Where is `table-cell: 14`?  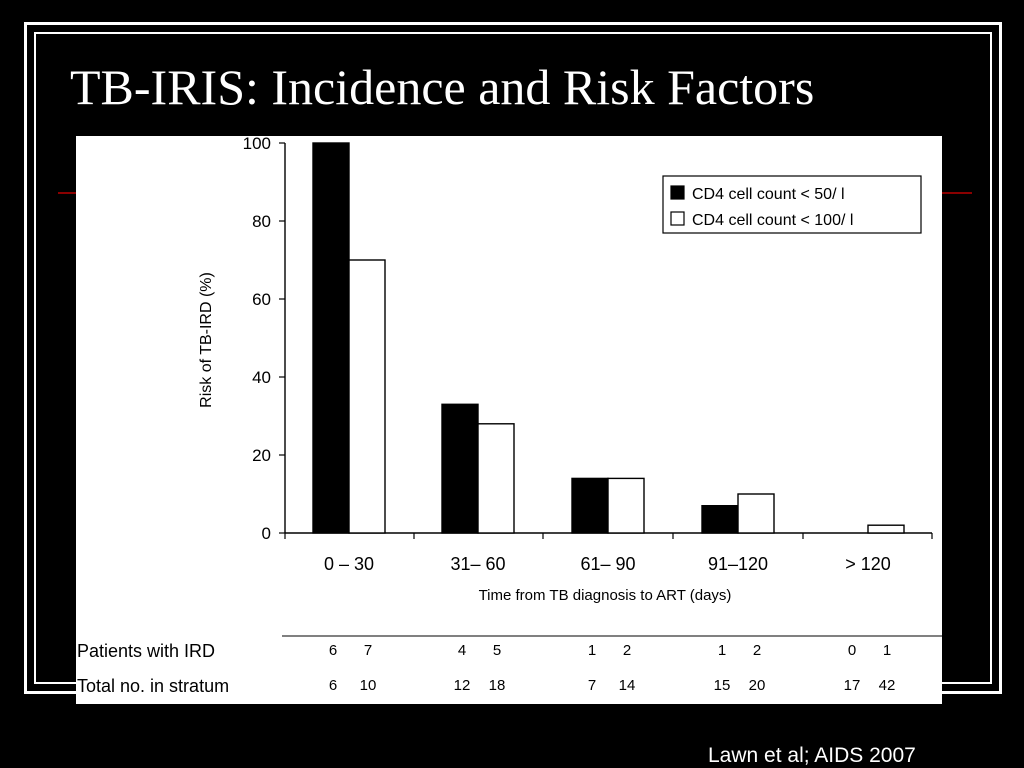
table-cell: 14 is located at coordinates (627, 685).